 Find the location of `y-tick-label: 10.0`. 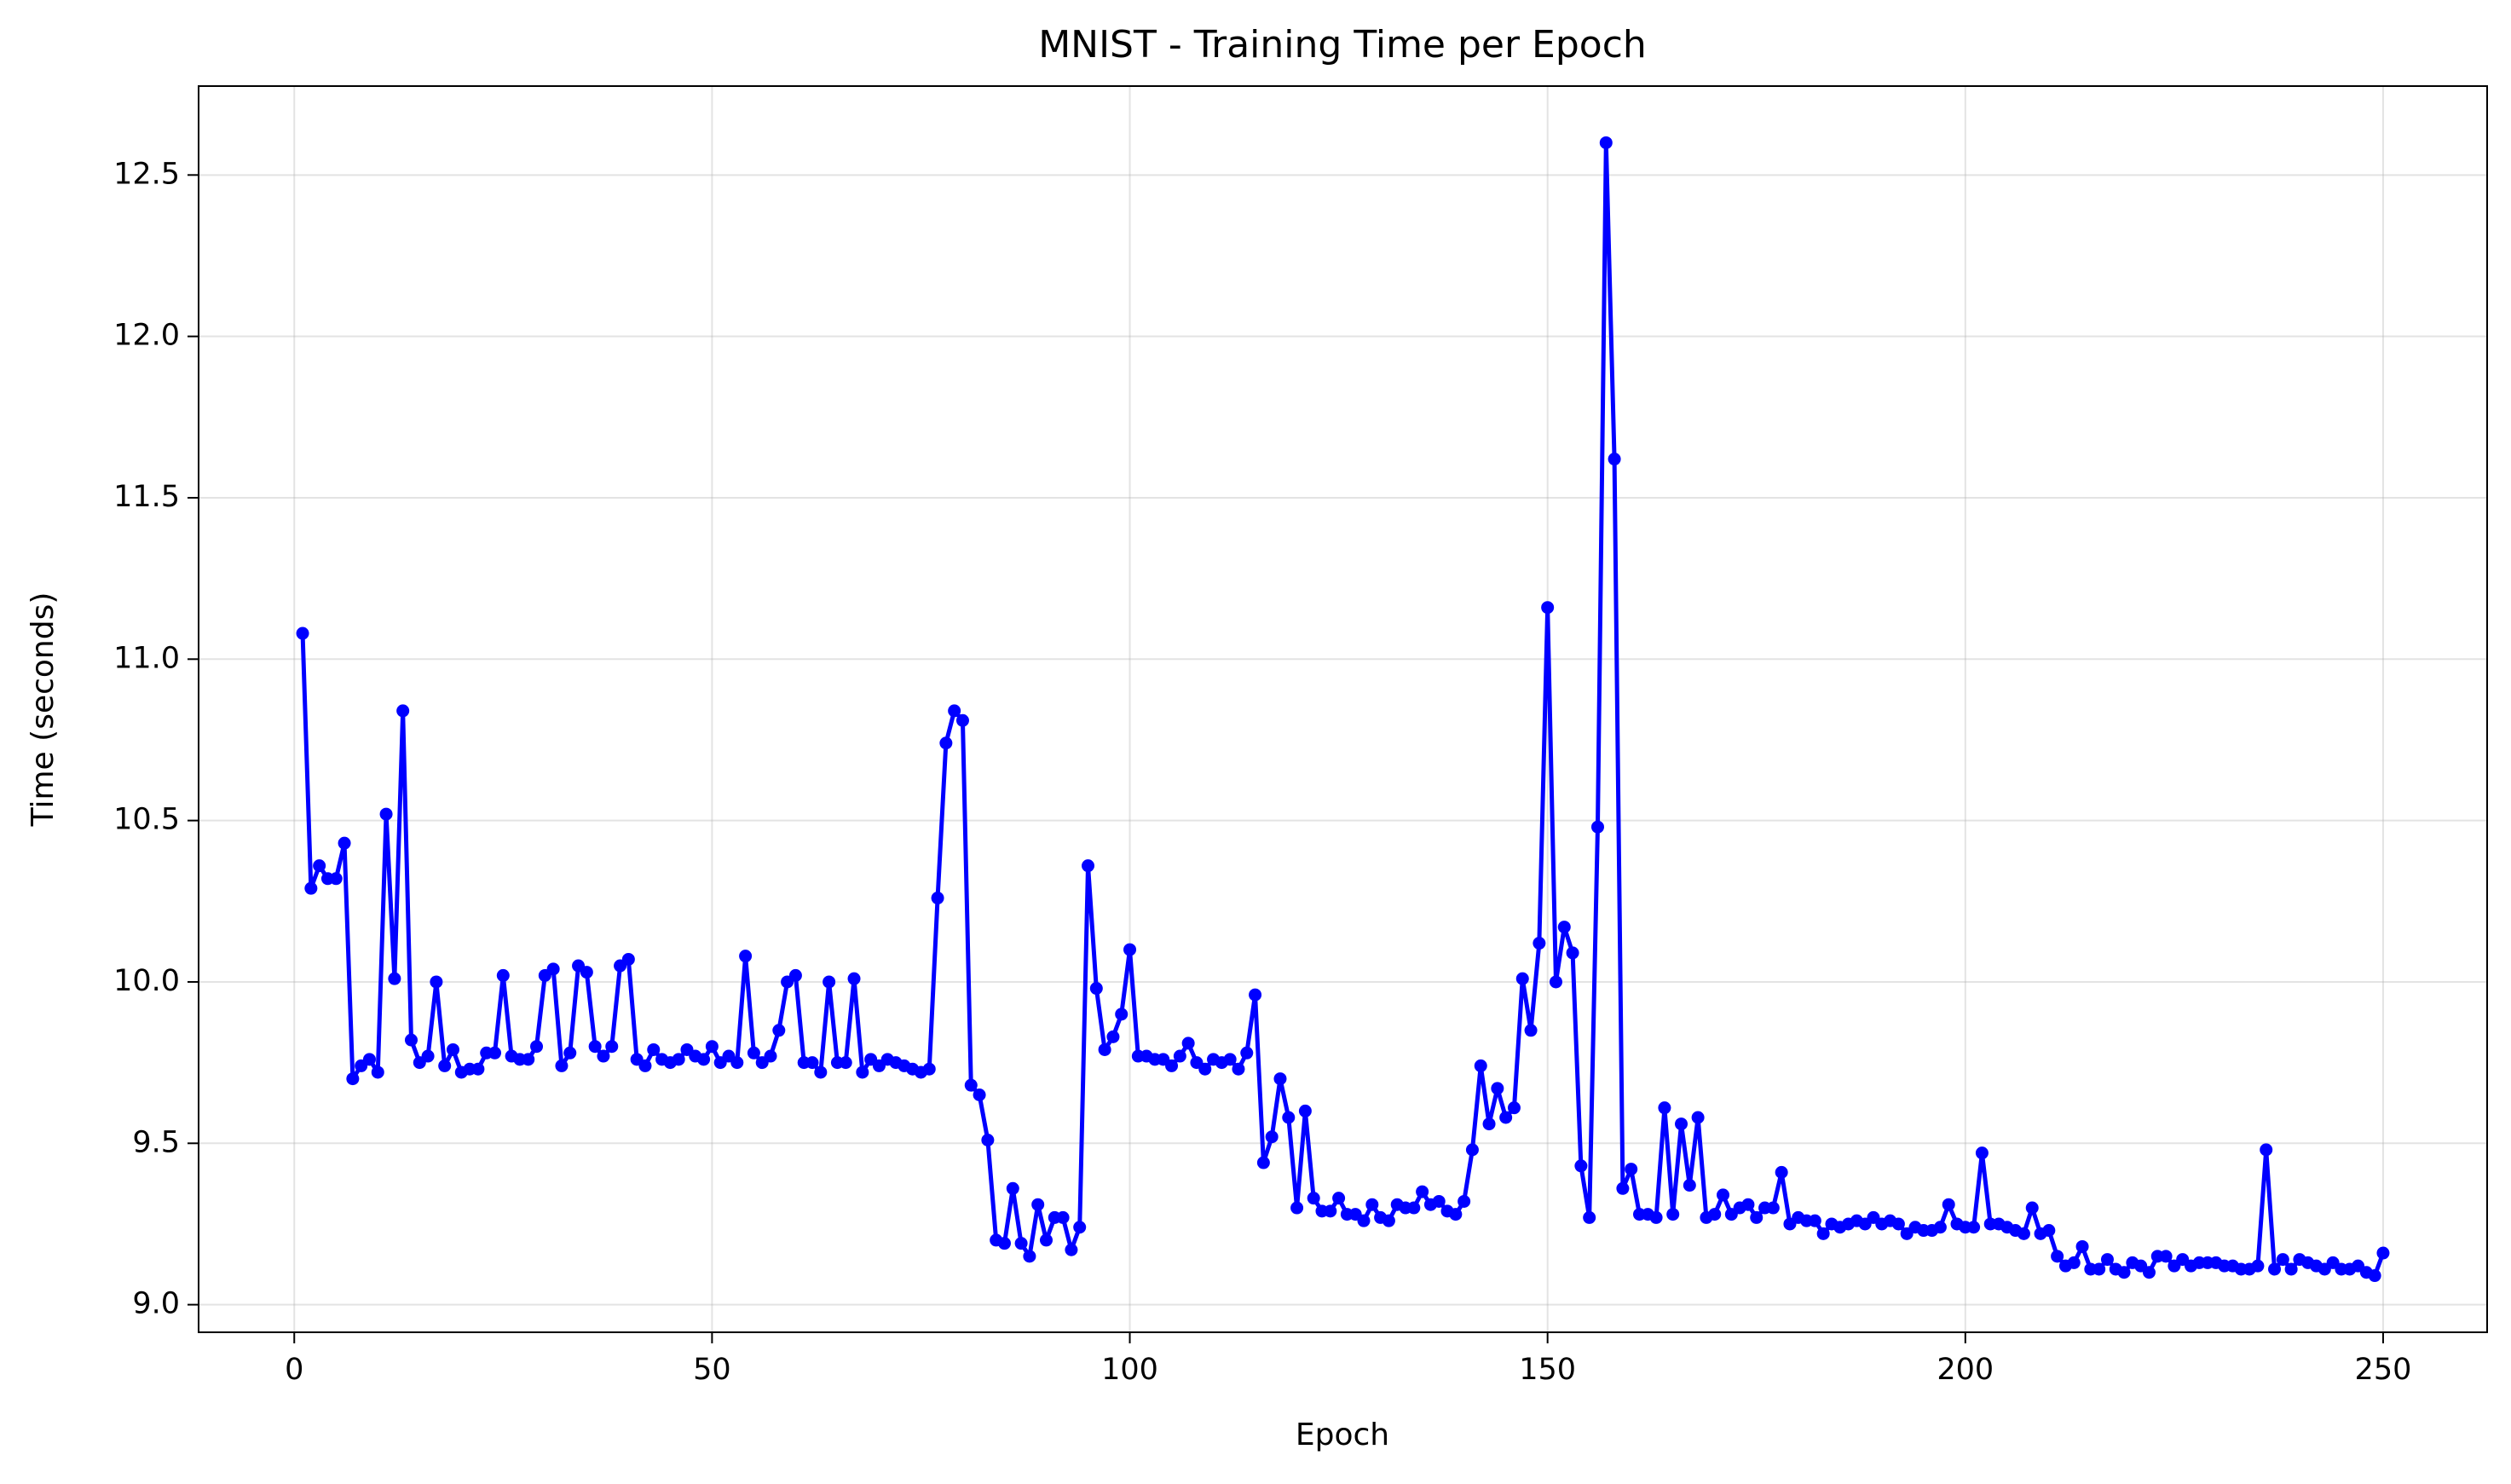

y-tick-label: 10.0 is located at coordinates (146, 981).